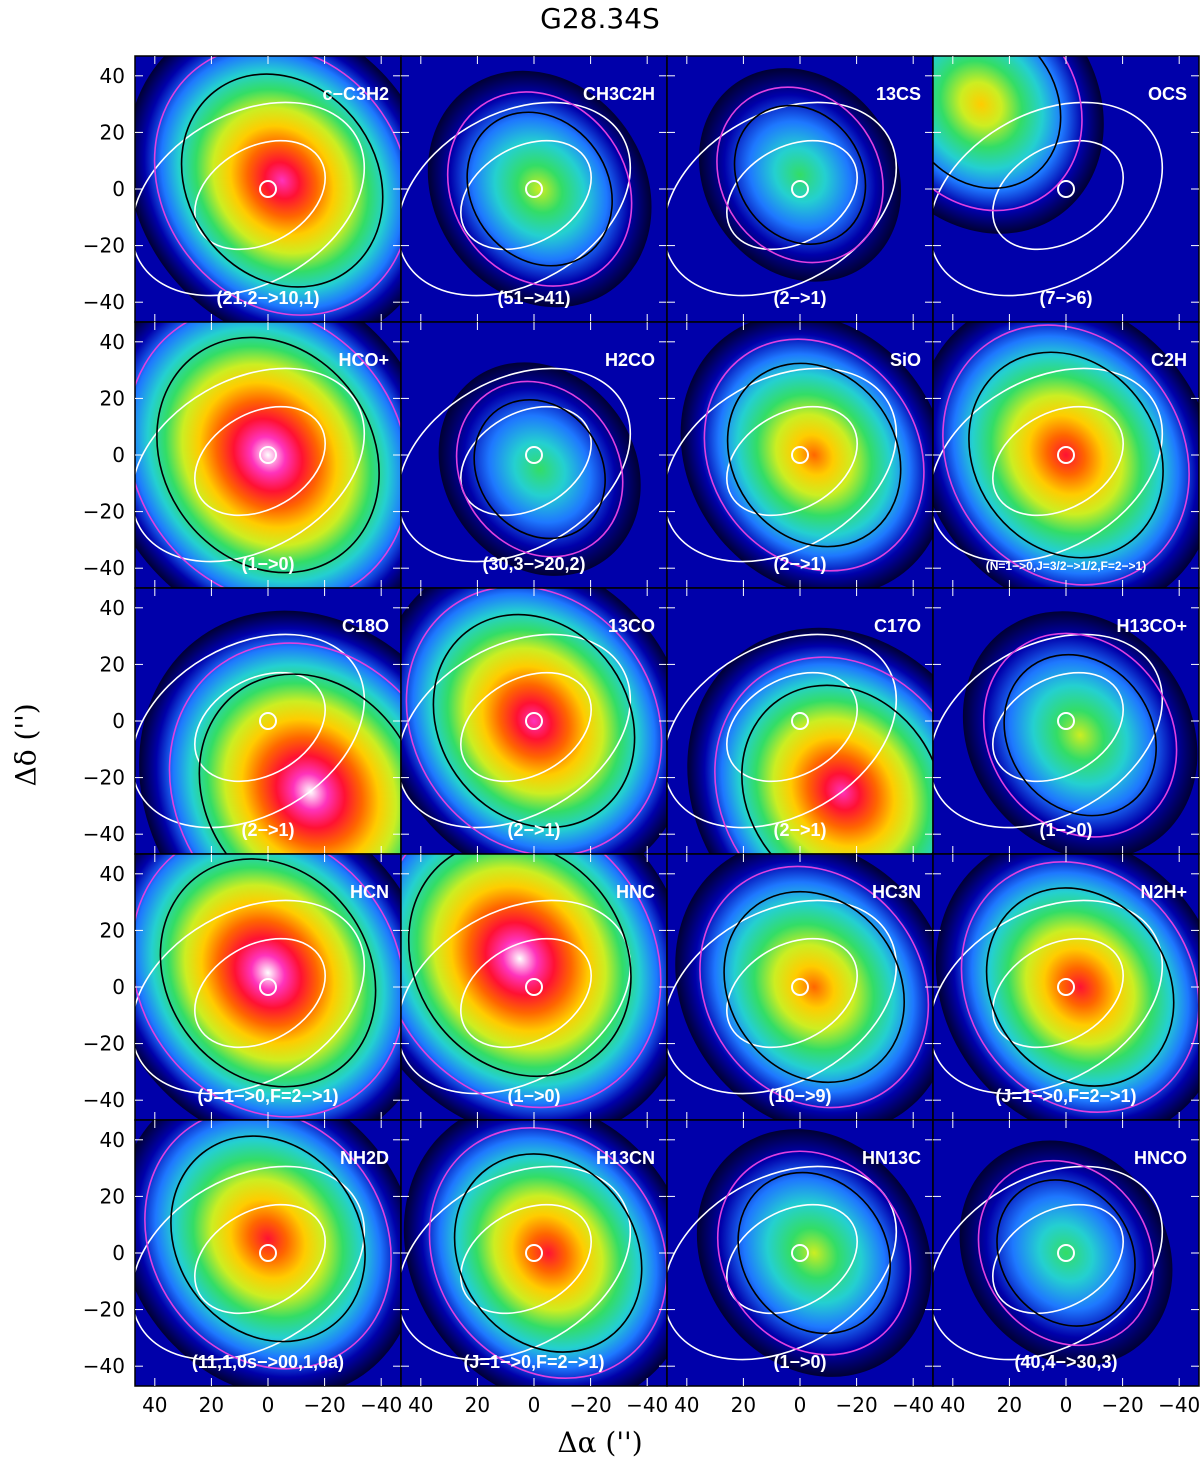 Image resolution: width=1200 pixels, height=1467 pixels. What do you see at coordinates (355, 94) in the screenshot?
I see `molecule-label: c−C3H2` at bounding box center [355, 94].